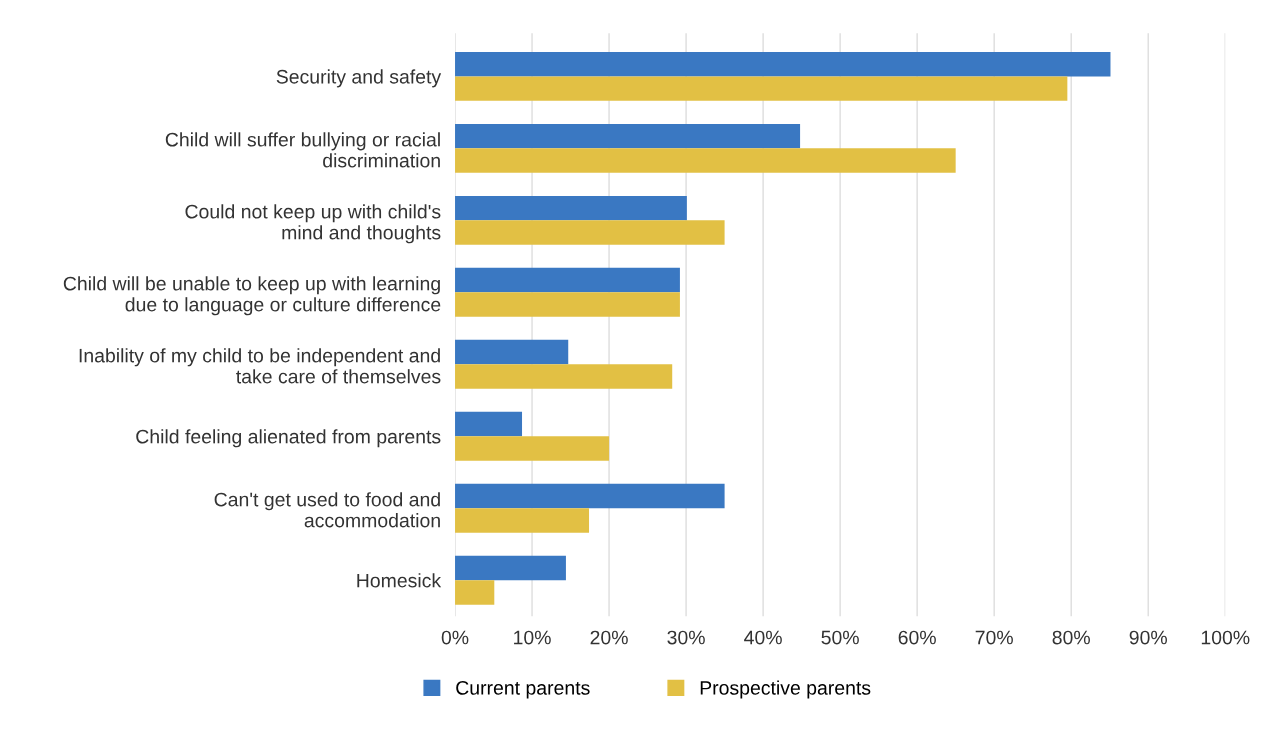 Image resolution: width=1271 pixels, height=738 pixels. Describe the element at coordinates (917, 637) in the screenshot. I see `x-tick-label: 60%` at that location.